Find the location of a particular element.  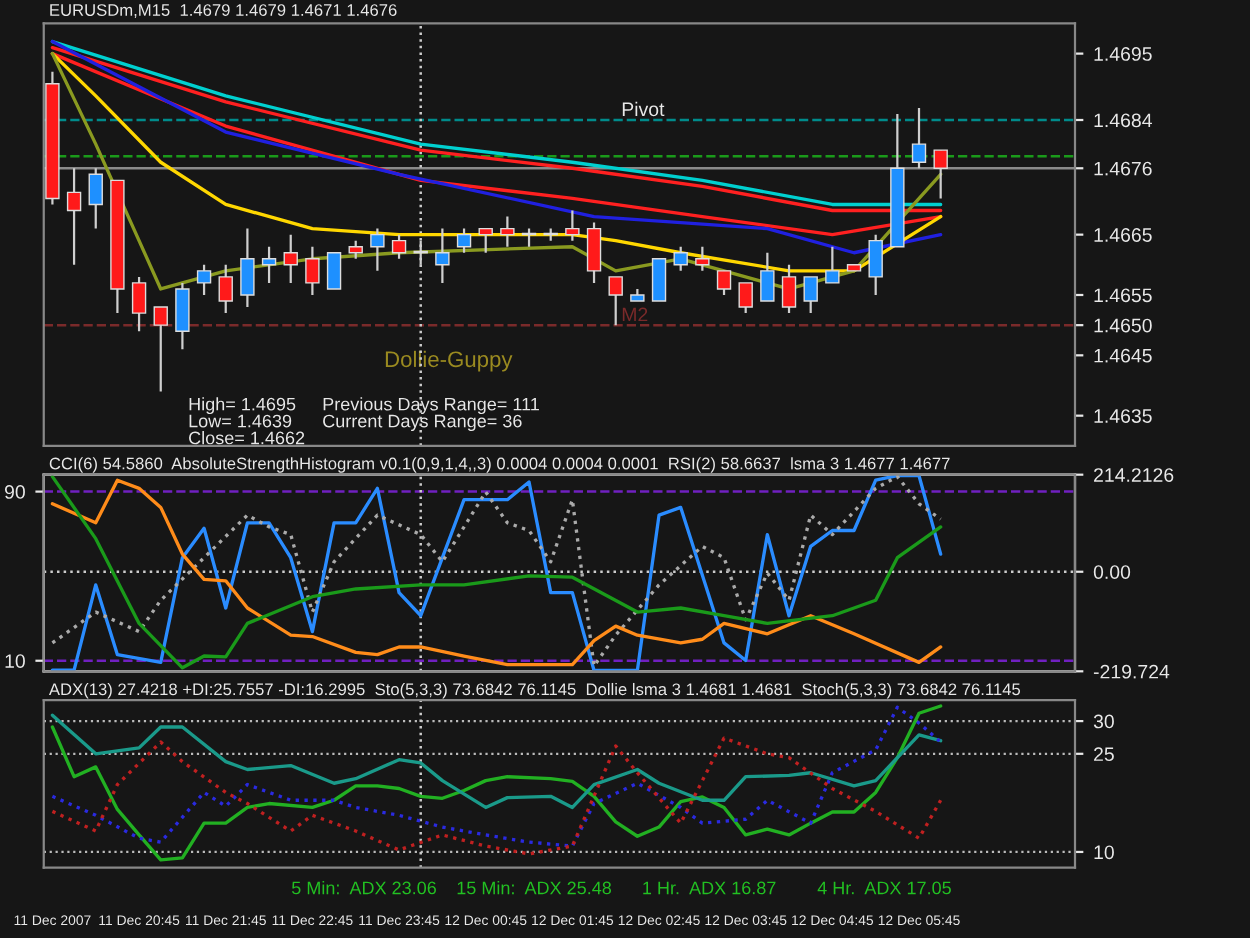

y-tick-label: 1.4684 is located at coordinates (1123, 120).